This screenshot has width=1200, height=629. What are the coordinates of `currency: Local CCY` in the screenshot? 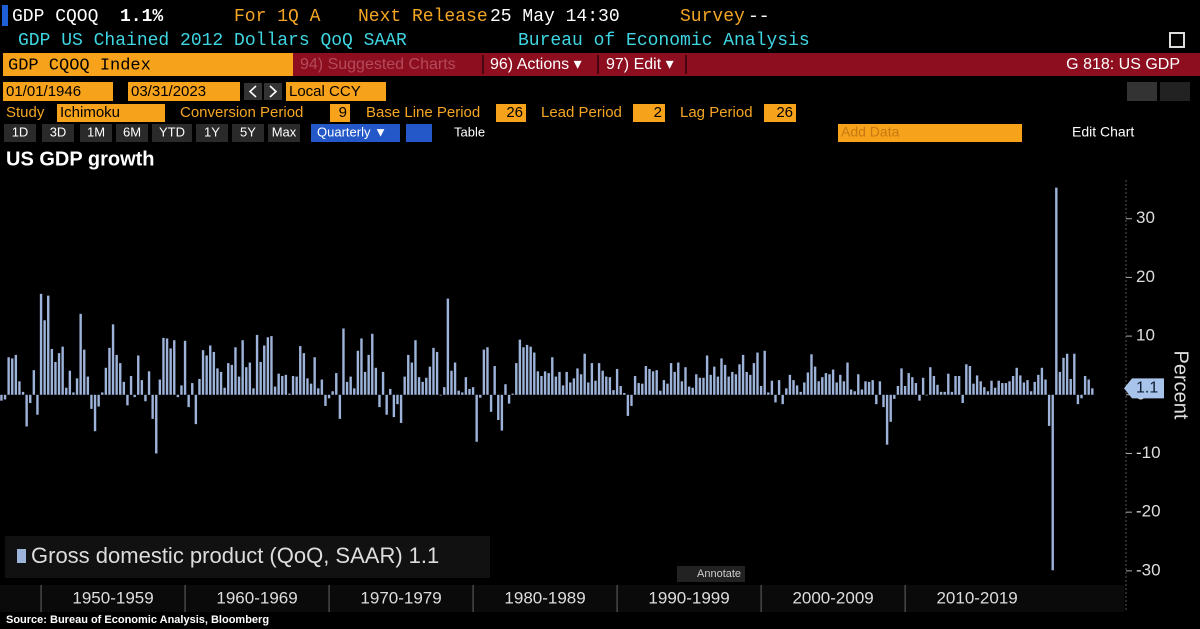 It's located at (325, 91).